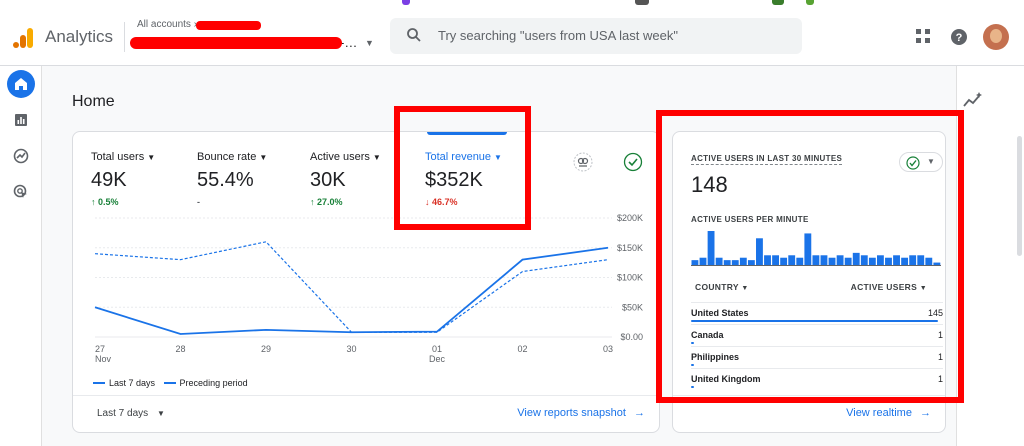  What do you see at coordinates (454, 180) in the screenshot?
I see `metric-value: $352K` at bounding box center [454, 180].